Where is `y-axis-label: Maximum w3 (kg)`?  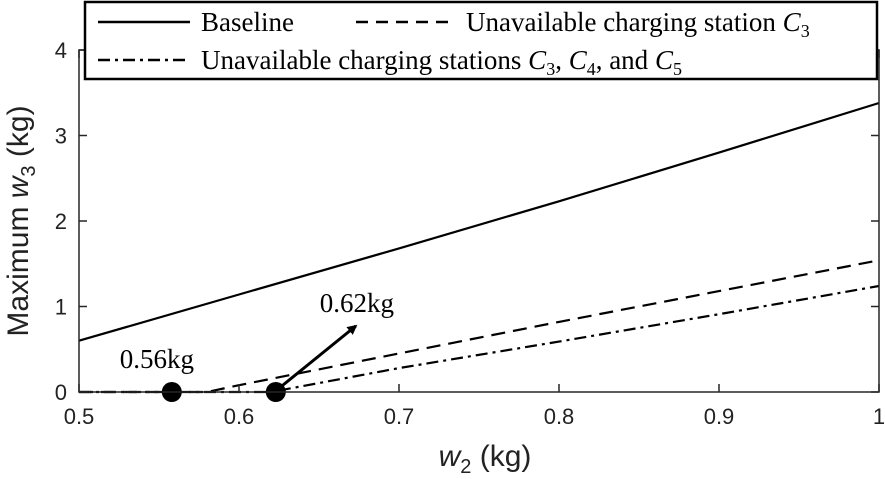
y-axis-label: Maximum w3 (kg) is located at coordinates (21, 220).